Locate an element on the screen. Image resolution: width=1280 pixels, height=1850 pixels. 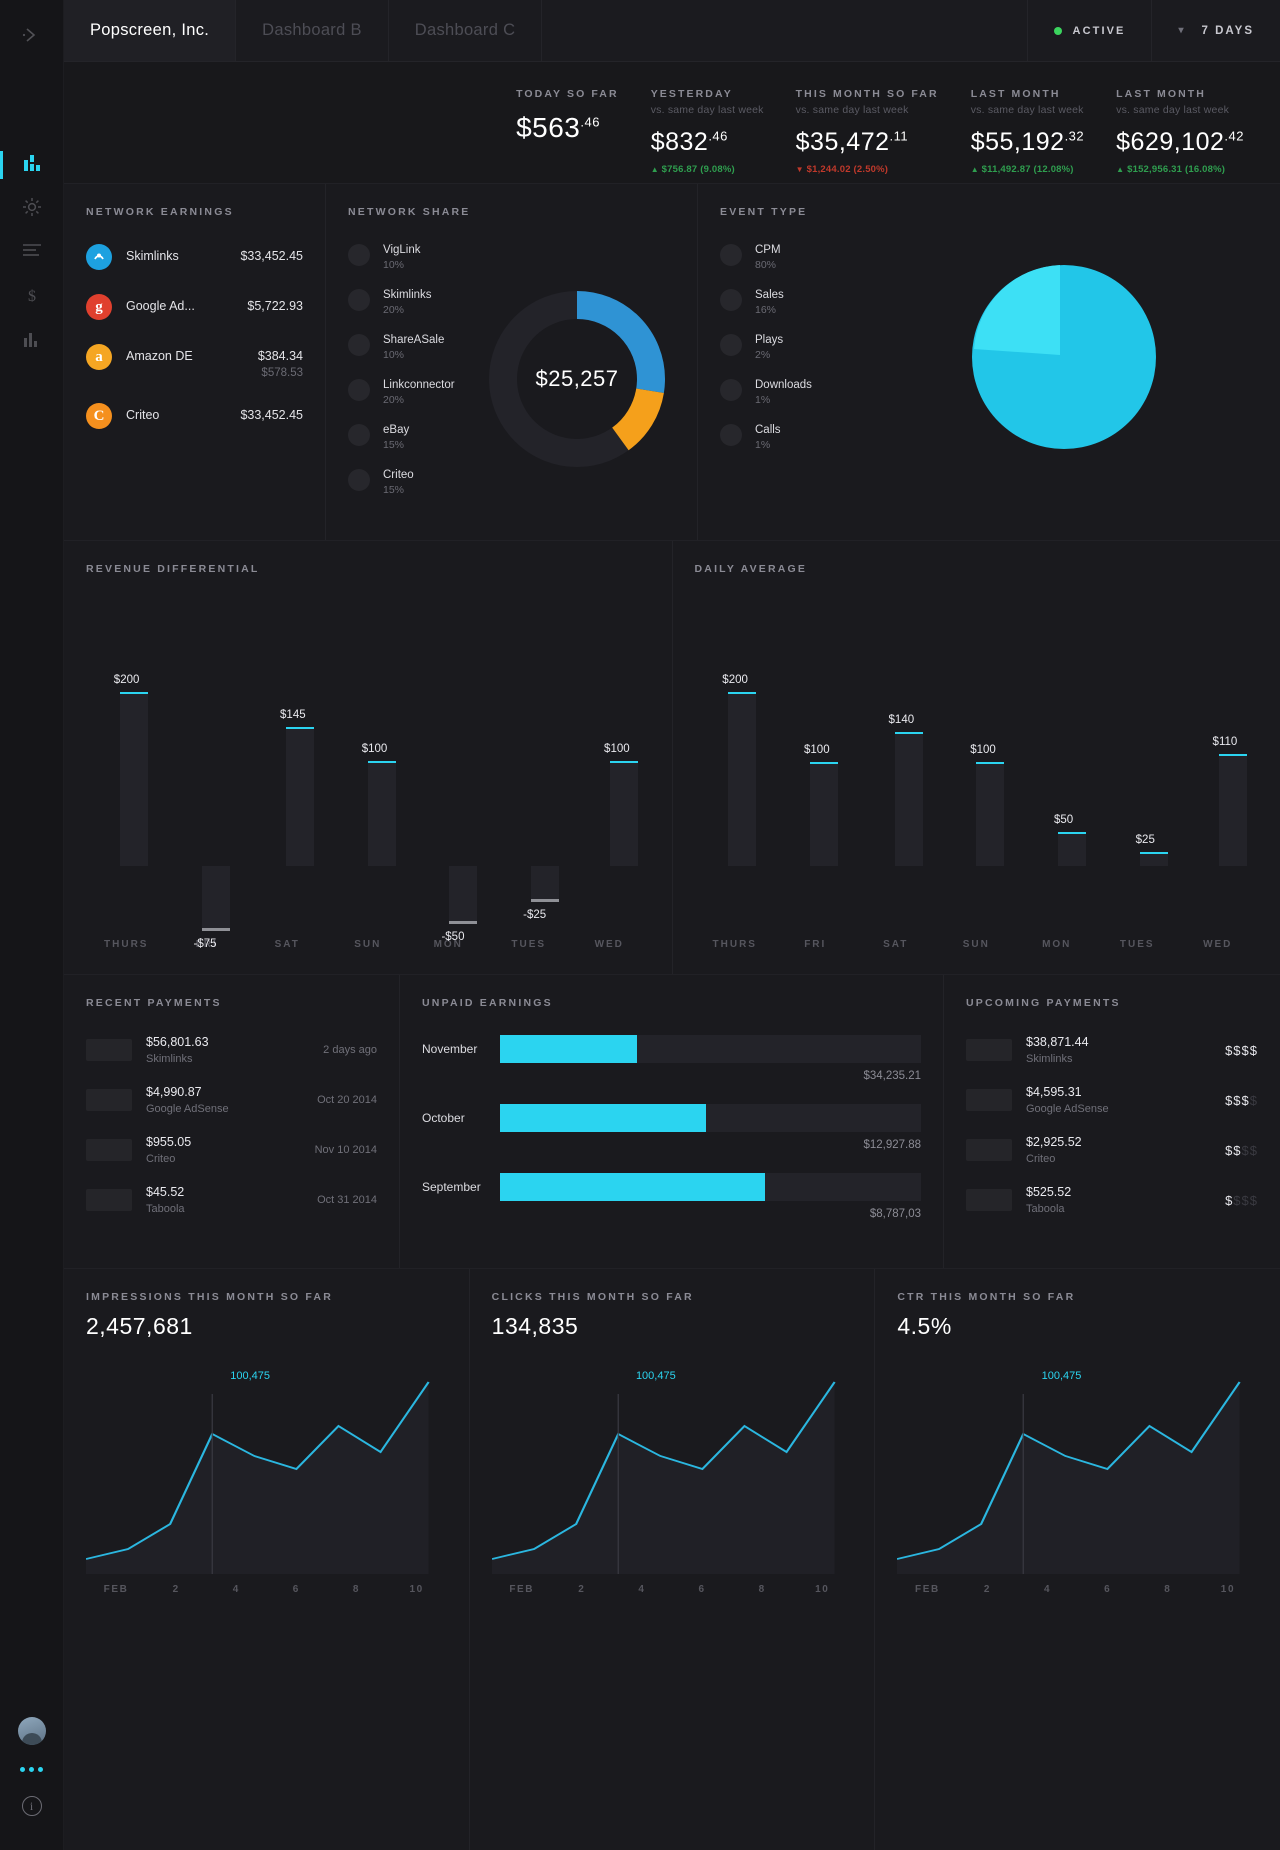
chart-annotation: 100,475 is located at coordinates (655, 1376).